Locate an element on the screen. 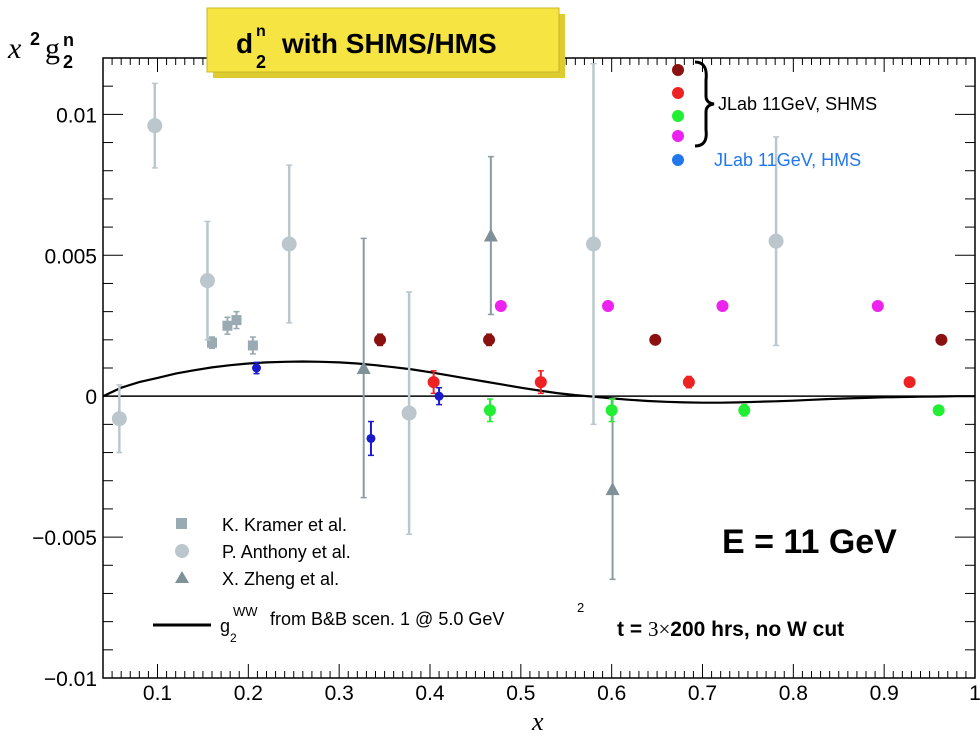 This screenshot has height=736, width=980. legend-marker-blue is located at coordinates (678, 160).